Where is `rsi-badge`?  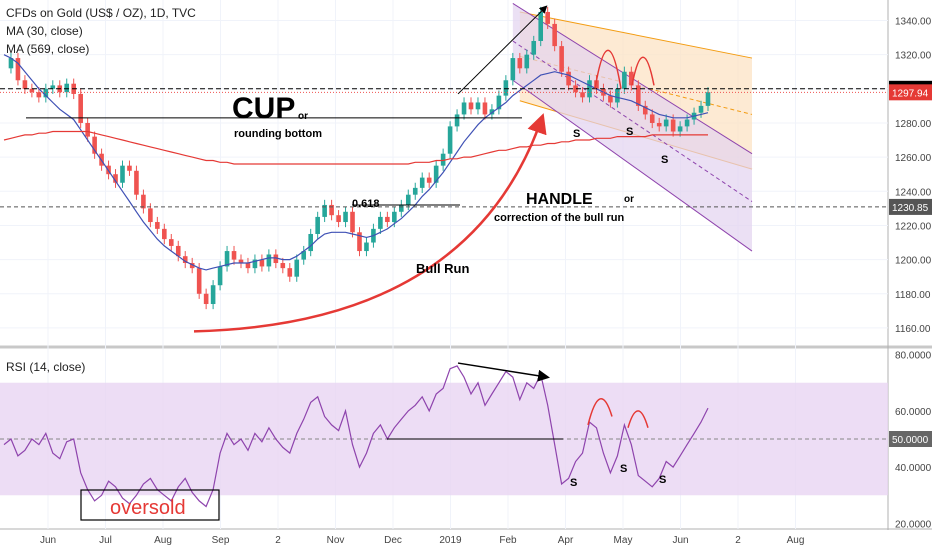
rsi-badge is located at coordinates (910, 439).